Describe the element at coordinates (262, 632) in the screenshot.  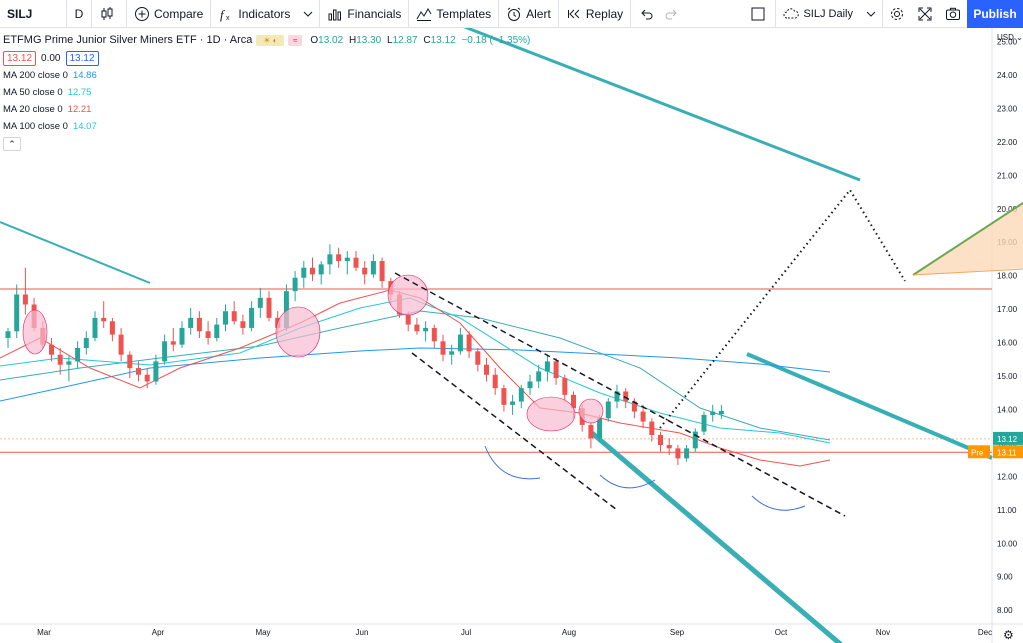
I see `time-tick-label: May` at that location.